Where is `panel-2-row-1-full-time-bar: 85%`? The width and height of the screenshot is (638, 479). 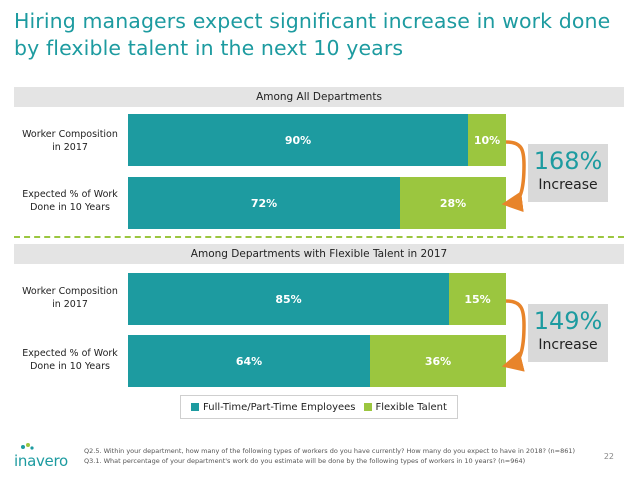
panel-2-row-1-full-time-bar: 85% is located at coordinates (288, 299).